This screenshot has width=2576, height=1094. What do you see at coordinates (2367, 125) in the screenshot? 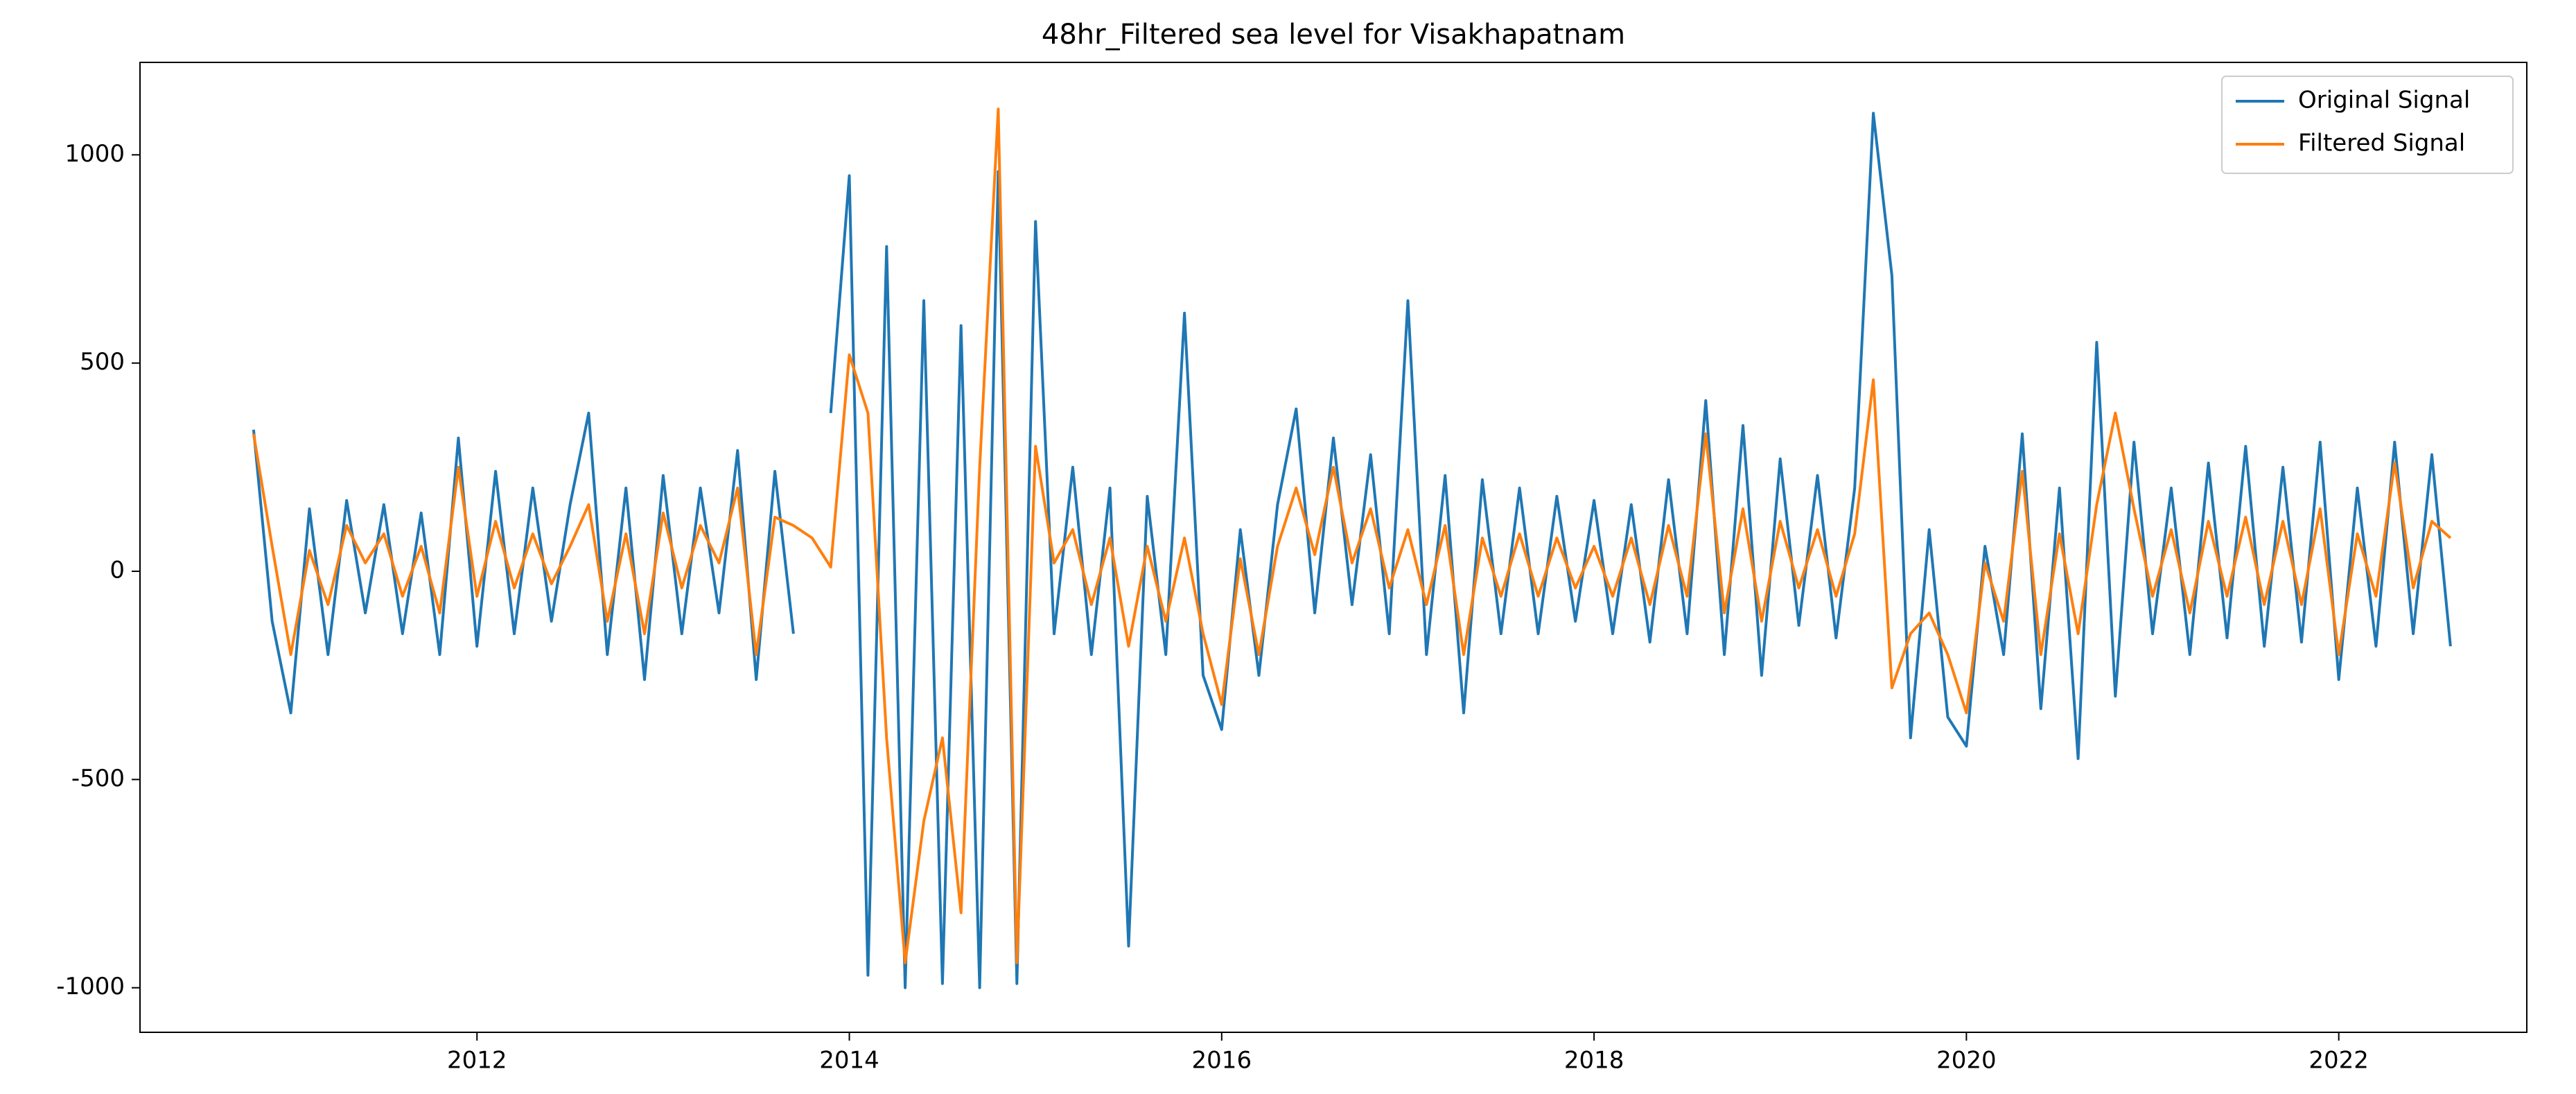
I see `legend-box` at bounding box center [2367, 125].